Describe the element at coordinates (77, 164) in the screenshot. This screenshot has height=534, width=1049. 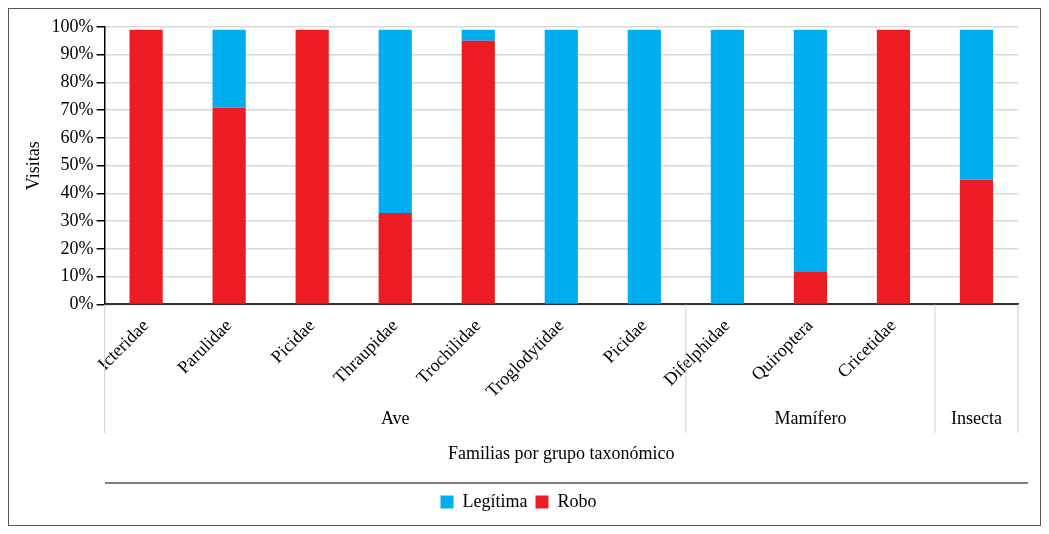
I see `y-tick-label: 50%` at that location.